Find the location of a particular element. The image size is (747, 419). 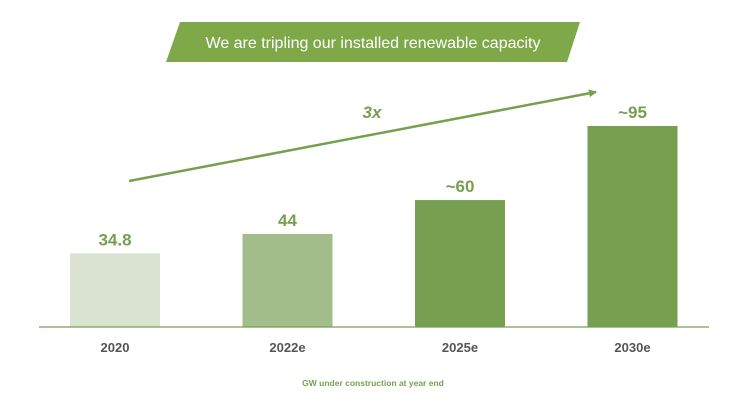

x-tick-label-2030e: 2030e is located at coordinates (632, 347).